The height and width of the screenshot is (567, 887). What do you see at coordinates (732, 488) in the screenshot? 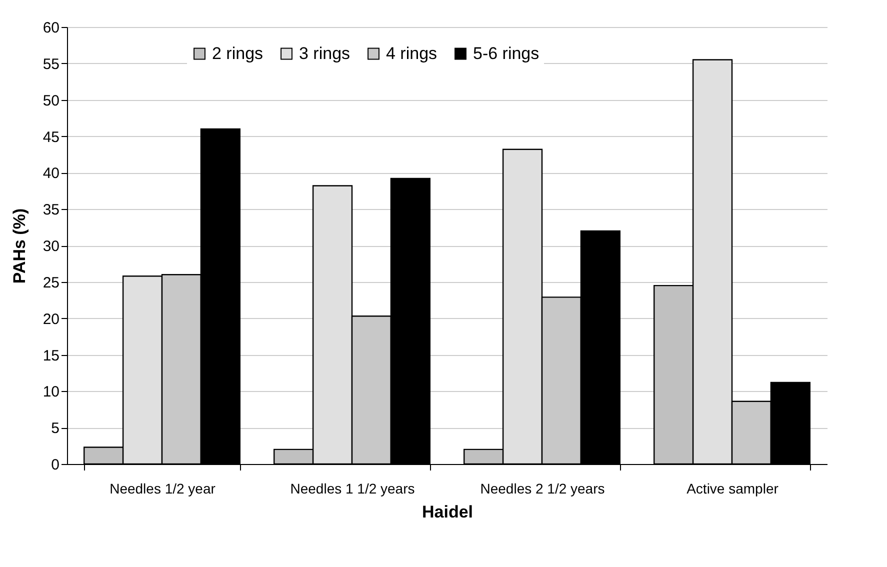
I see `x-tick-label: Active sampler` at bounding box center [732, 488].